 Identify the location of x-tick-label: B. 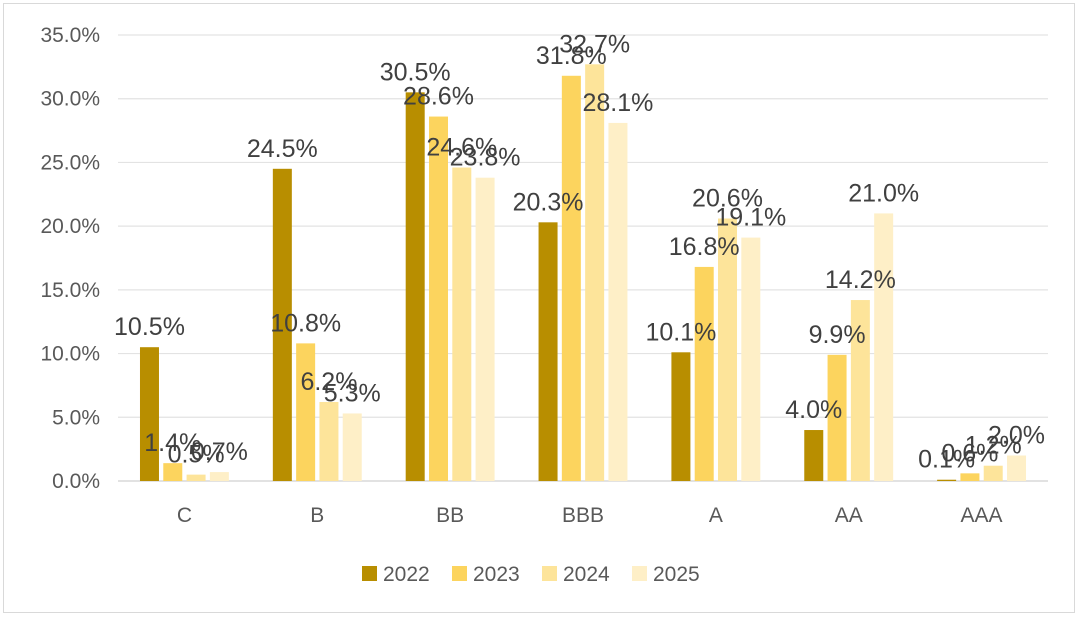
(317, 515).